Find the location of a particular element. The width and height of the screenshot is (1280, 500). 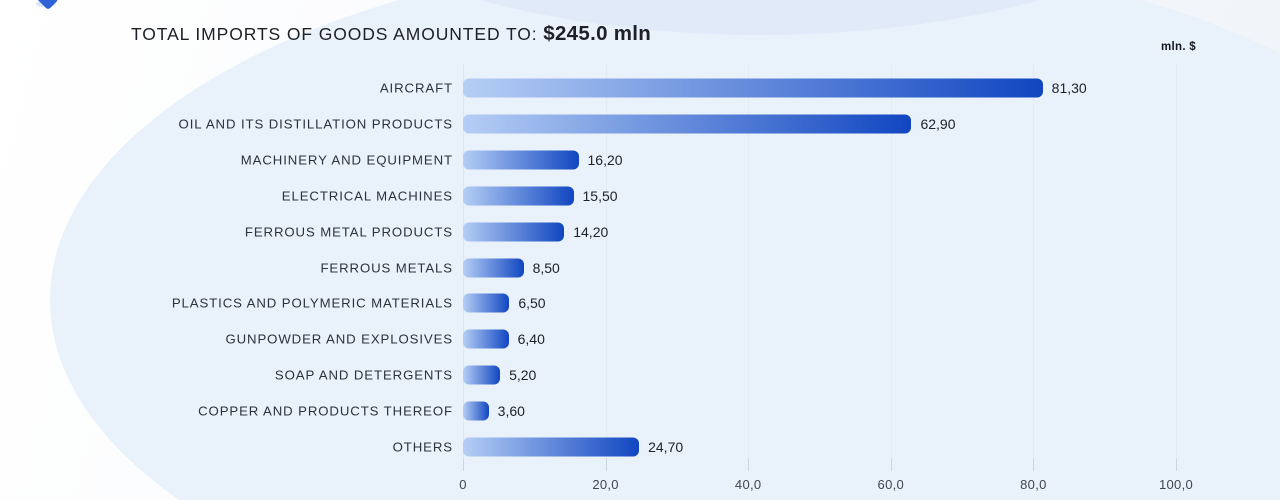

bar-row: FERROUS METAL PRODUCTS 14,20 is located at coordinates (640, 232).